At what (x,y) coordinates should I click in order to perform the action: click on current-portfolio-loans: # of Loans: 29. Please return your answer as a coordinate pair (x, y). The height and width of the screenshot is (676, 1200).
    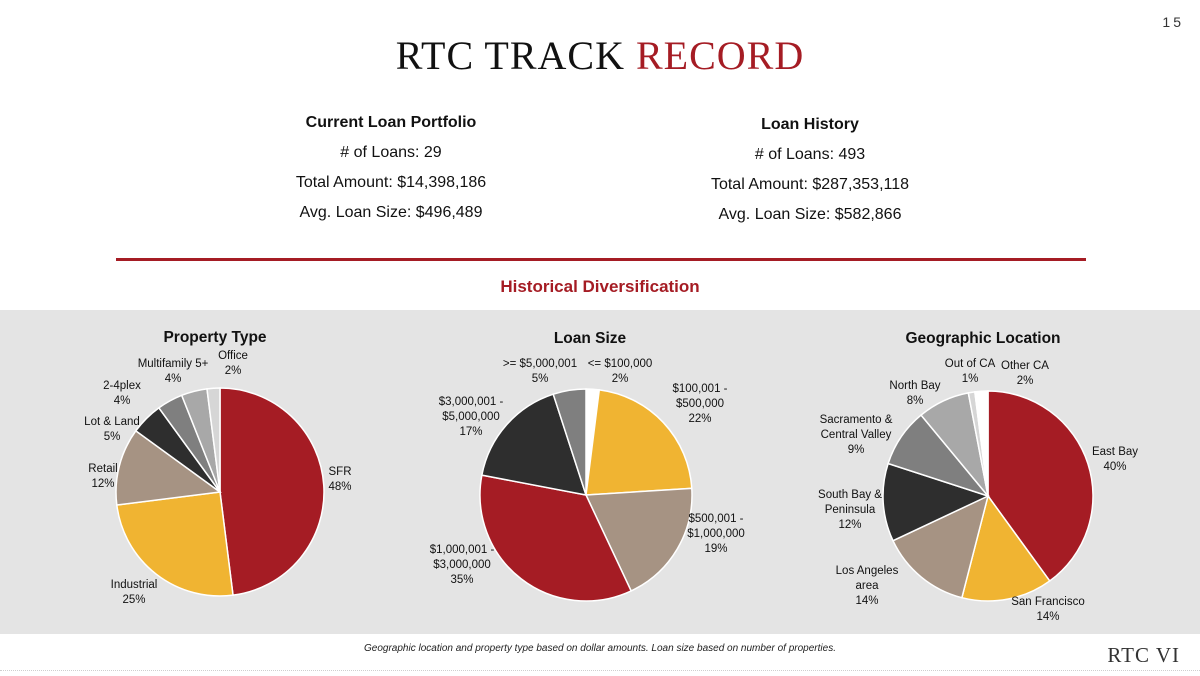
    Looking at the image, I should click on (391, 152).